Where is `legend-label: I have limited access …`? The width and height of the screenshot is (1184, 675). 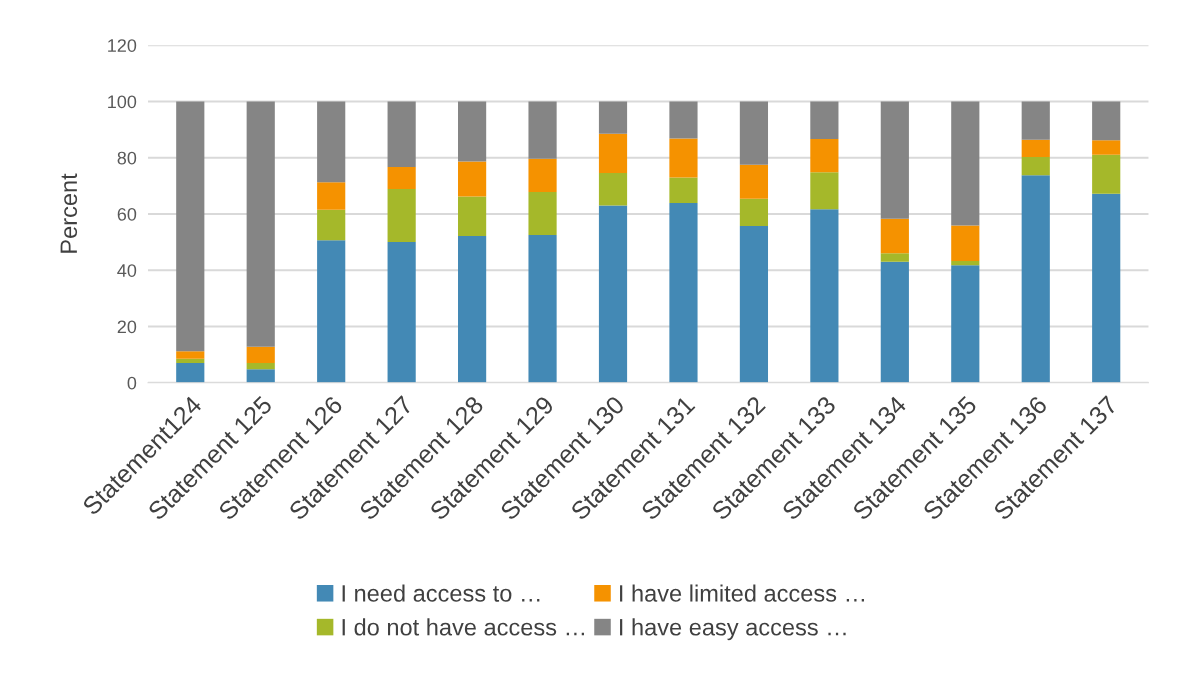 legend-label: I have limited access … is located at coordinates (742, 593).